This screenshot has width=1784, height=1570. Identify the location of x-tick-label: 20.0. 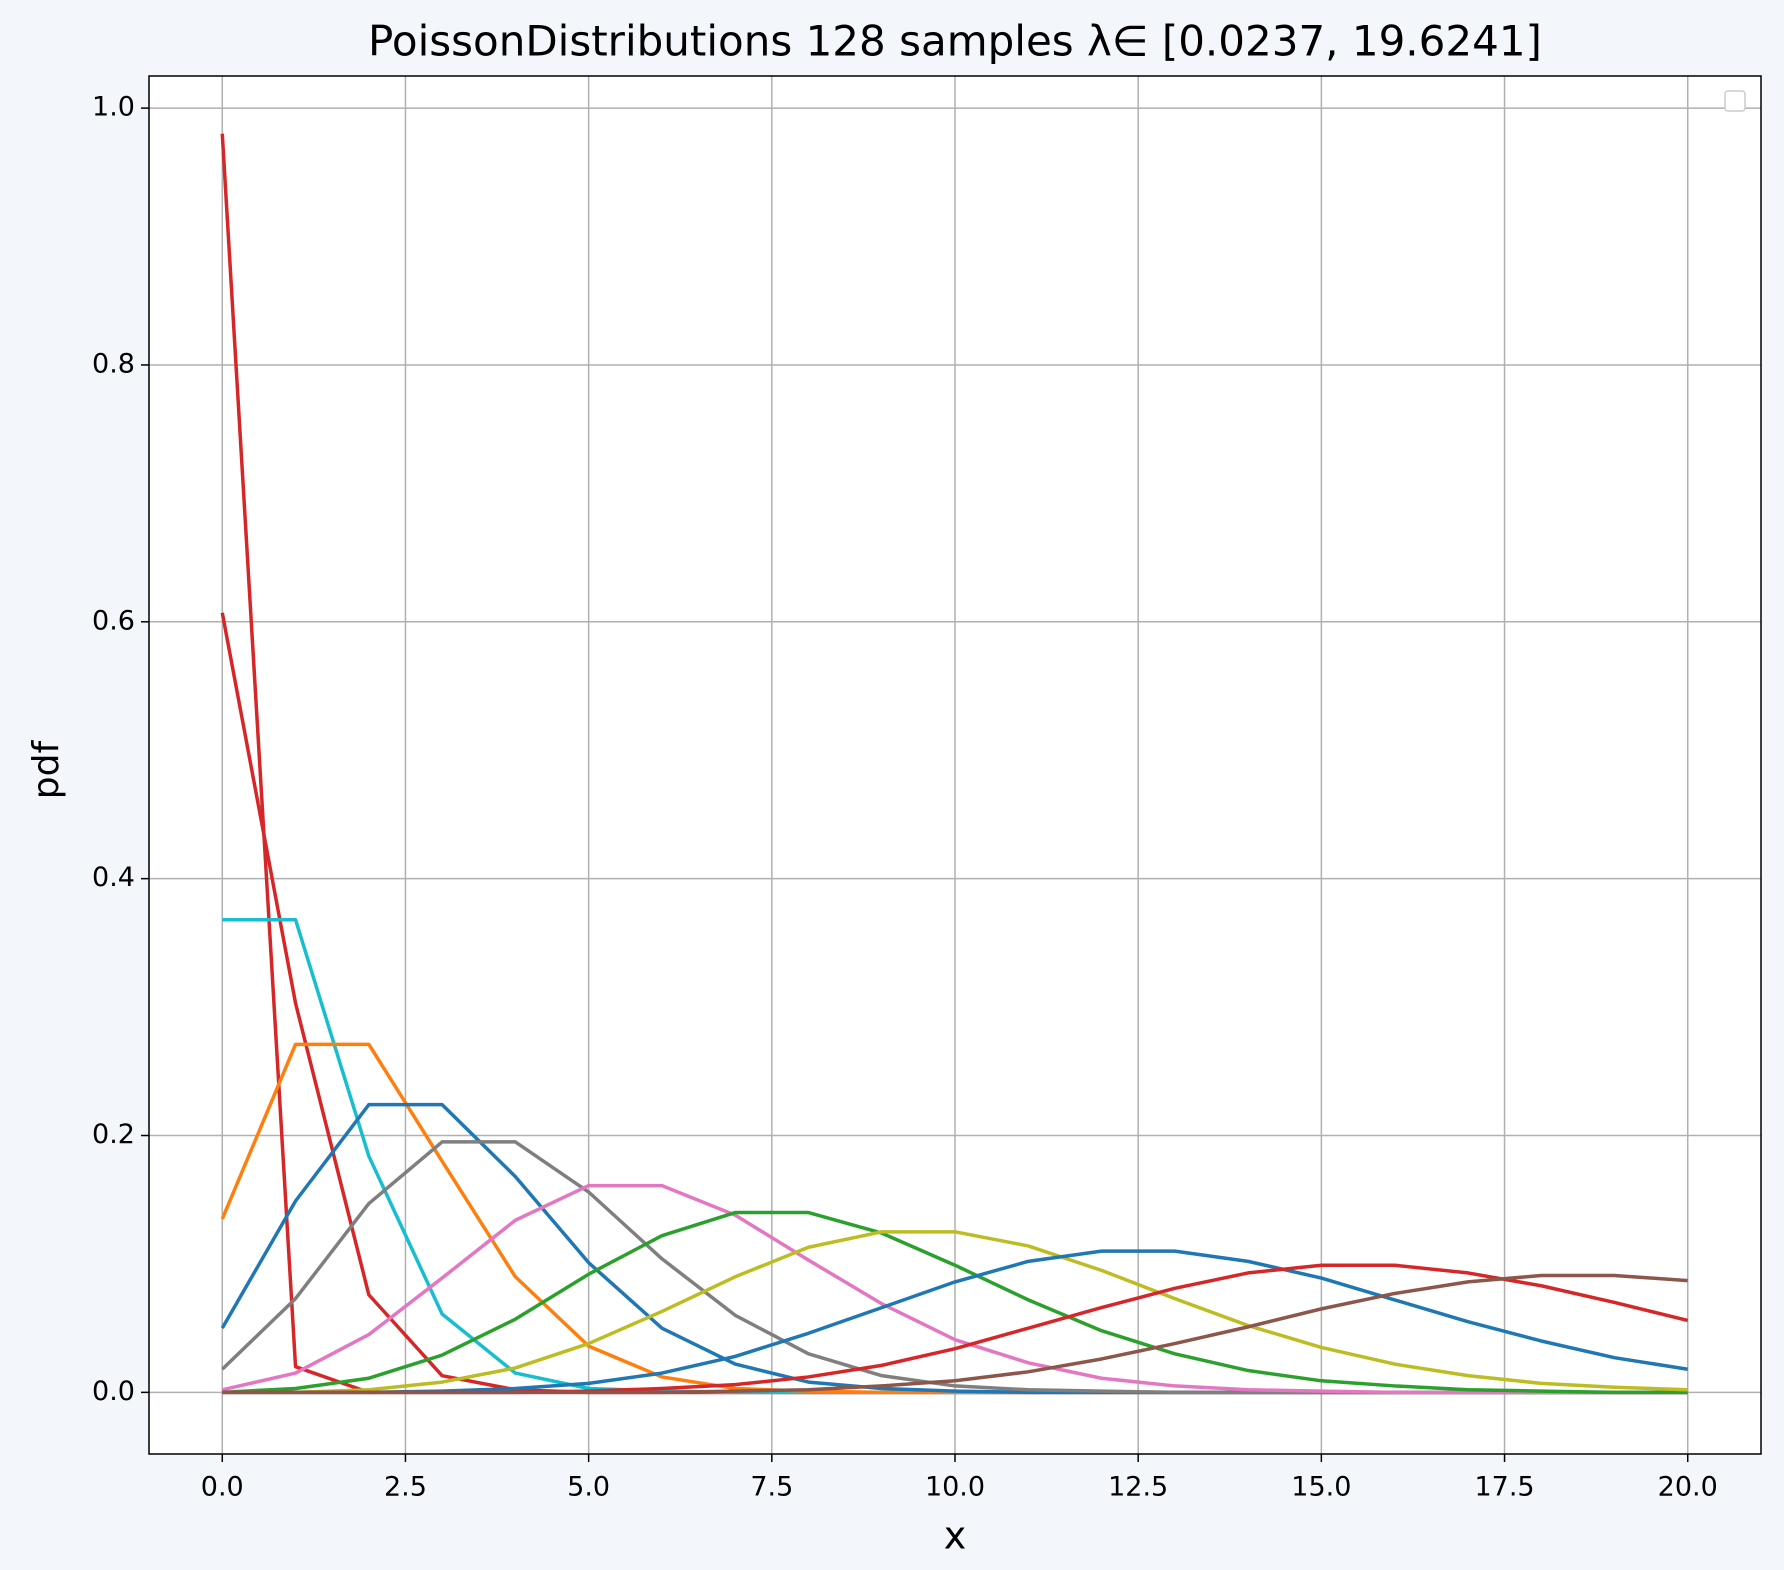
(1688, 1487).